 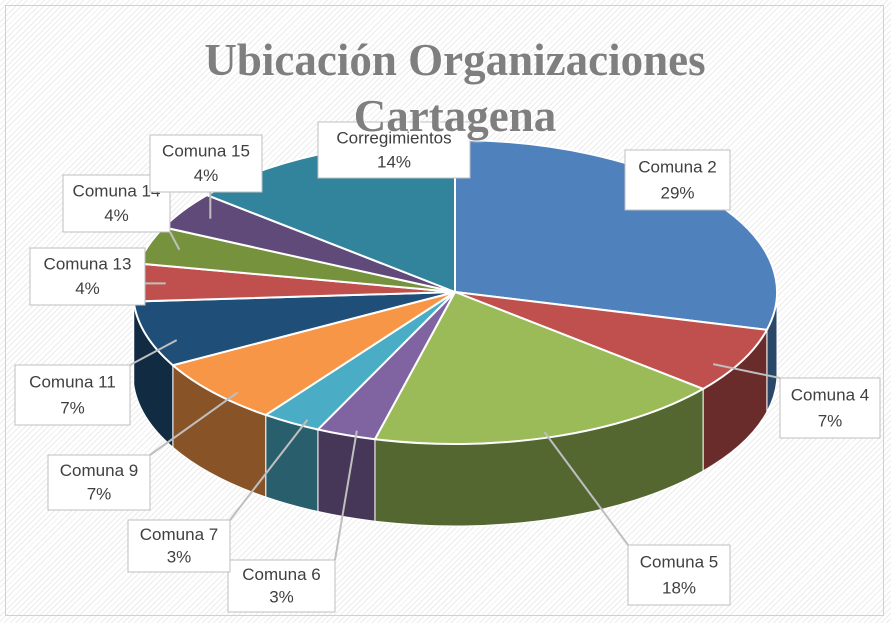 What do you see at coordinates (394, 161) in the screenshot?
I see `label-value: 14%` at bounding box center [394, 161].